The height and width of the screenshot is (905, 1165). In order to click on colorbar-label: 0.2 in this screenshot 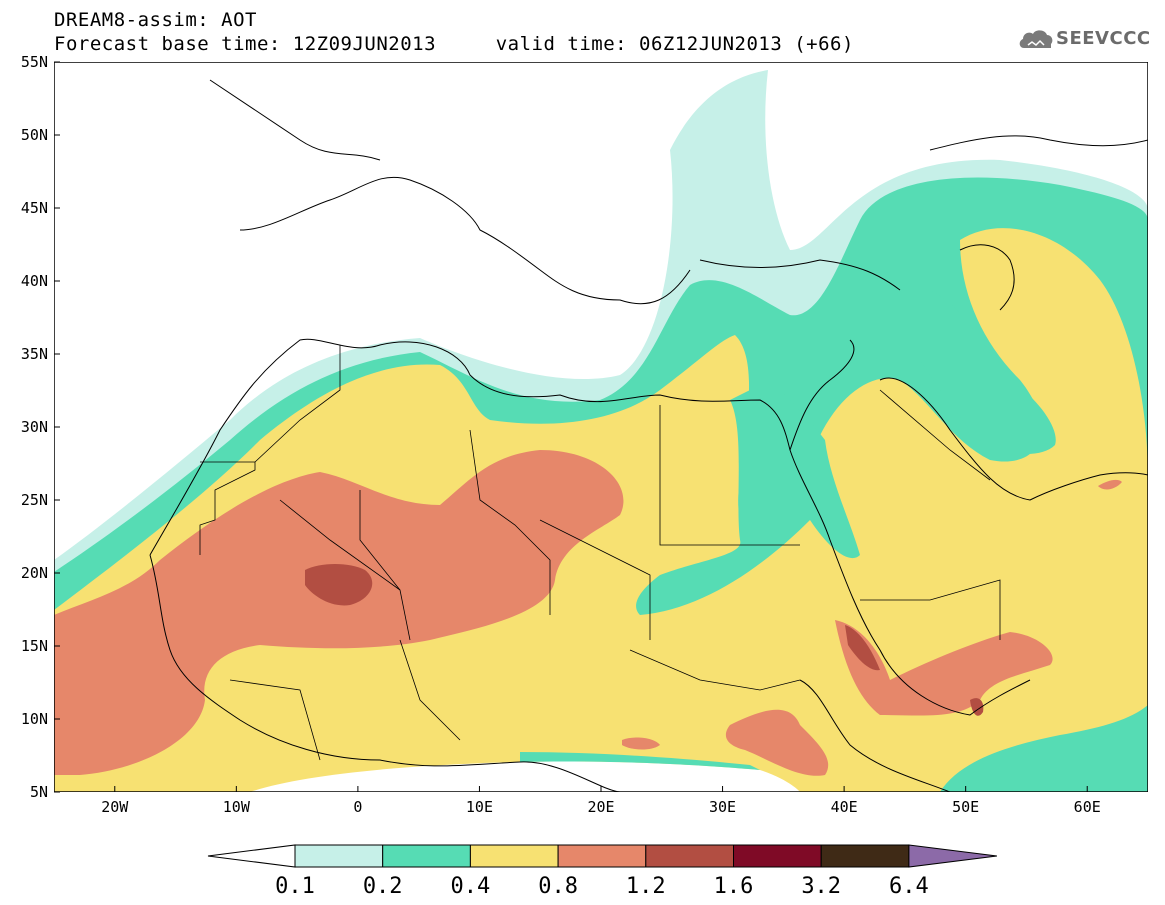, I will do `click(383, 886)`.